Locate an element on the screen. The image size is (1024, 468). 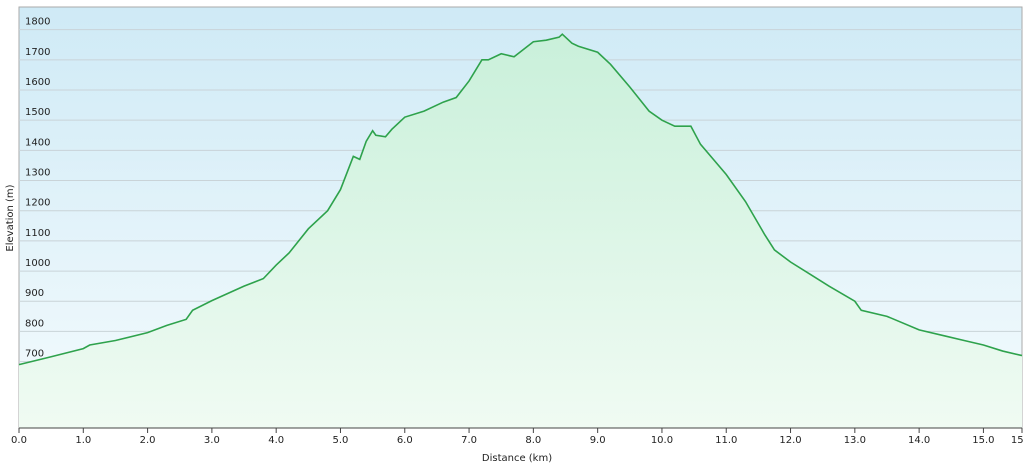
y-tick-label: 1200 is located at coordinates (37, 203).